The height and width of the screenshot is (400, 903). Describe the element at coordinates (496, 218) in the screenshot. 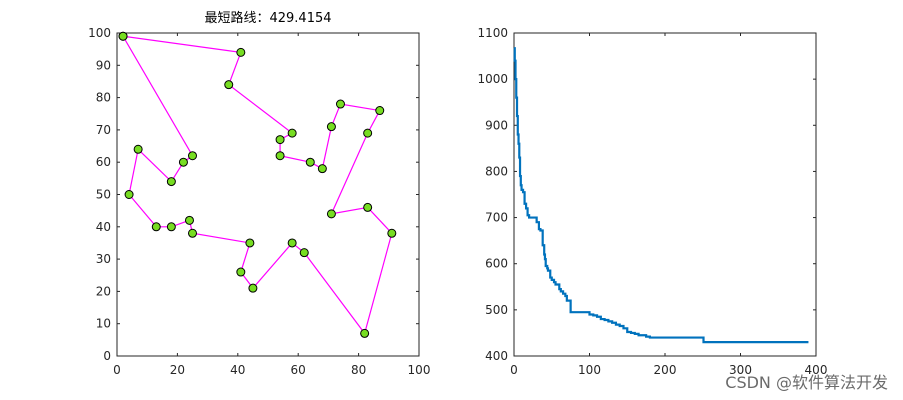

I see `y-tick-label: 700` at that location.